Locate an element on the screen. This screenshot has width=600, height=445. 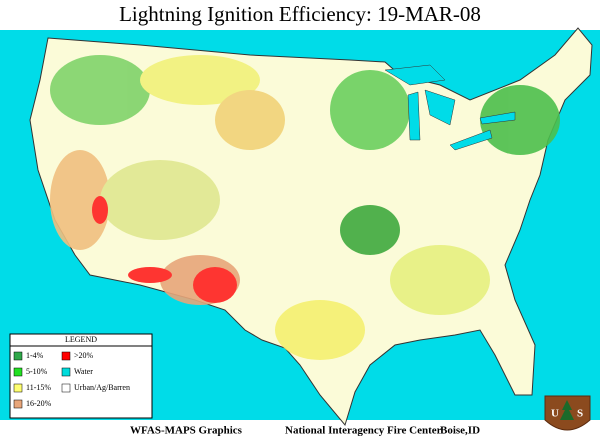
badge: U S is located at coordinates (567, 413).